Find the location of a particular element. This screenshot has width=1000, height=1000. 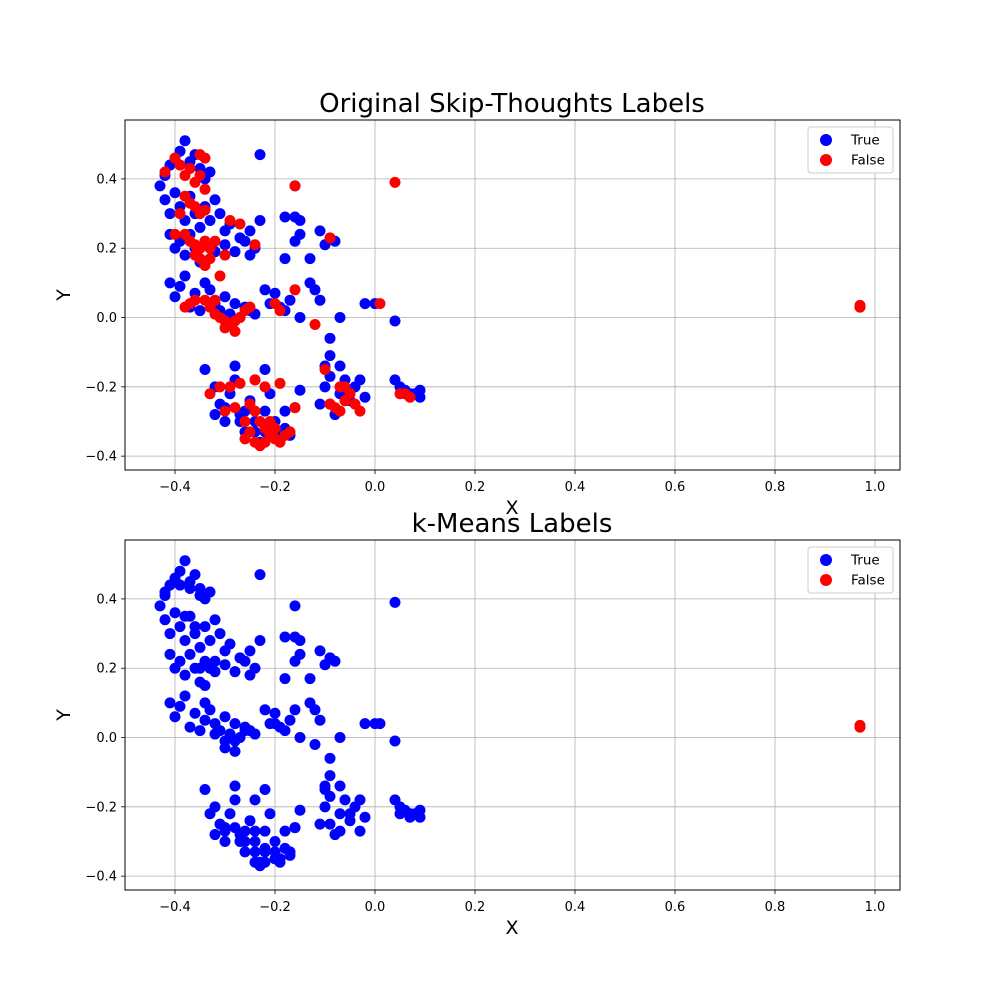

x-tick-label: 0.8 is located at coordinates (775, 487).